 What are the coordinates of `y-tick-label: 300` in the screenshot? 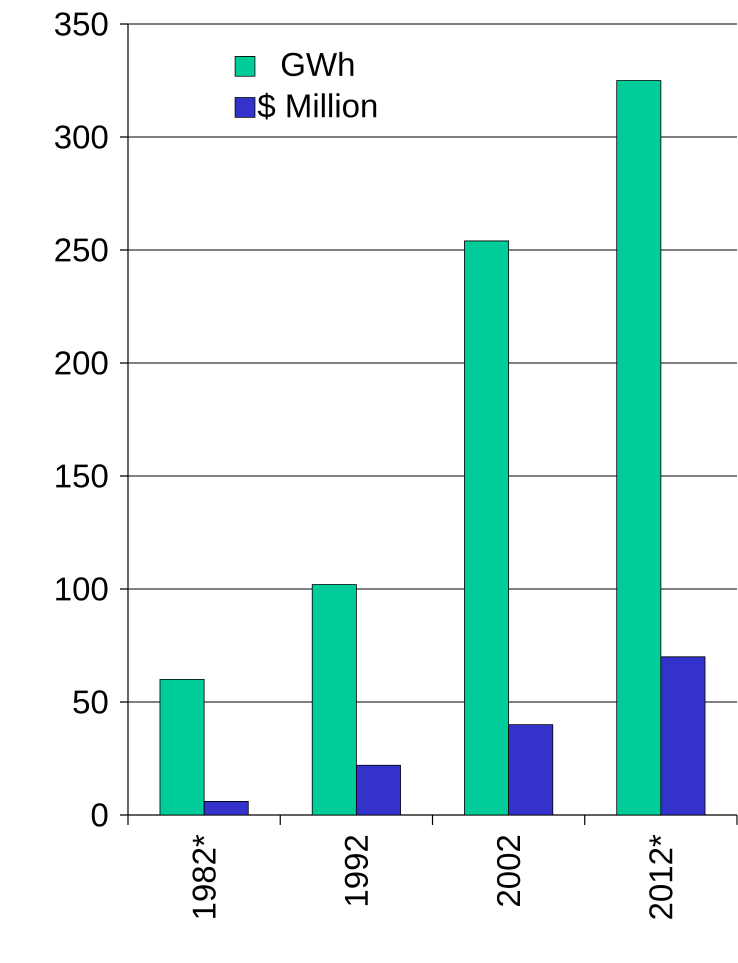 It's located at (81, 137).